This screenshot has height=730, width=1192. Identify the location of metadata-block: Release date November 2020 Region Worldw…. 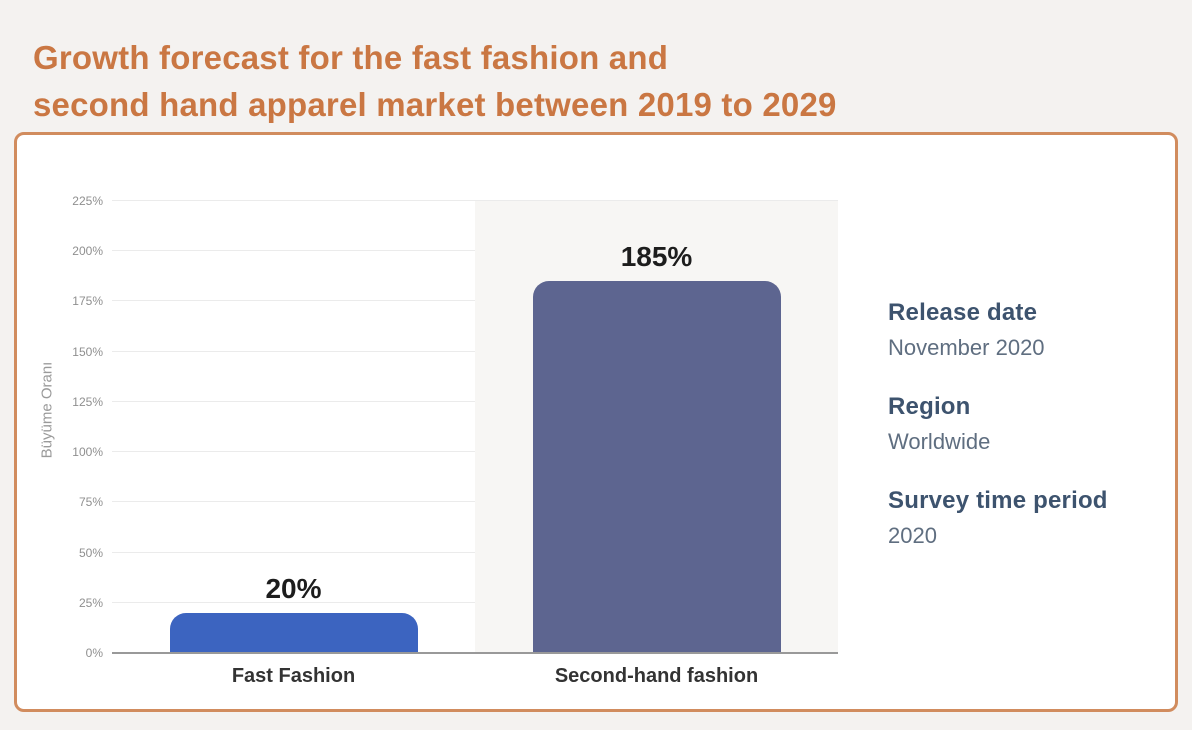
(1028, 439).